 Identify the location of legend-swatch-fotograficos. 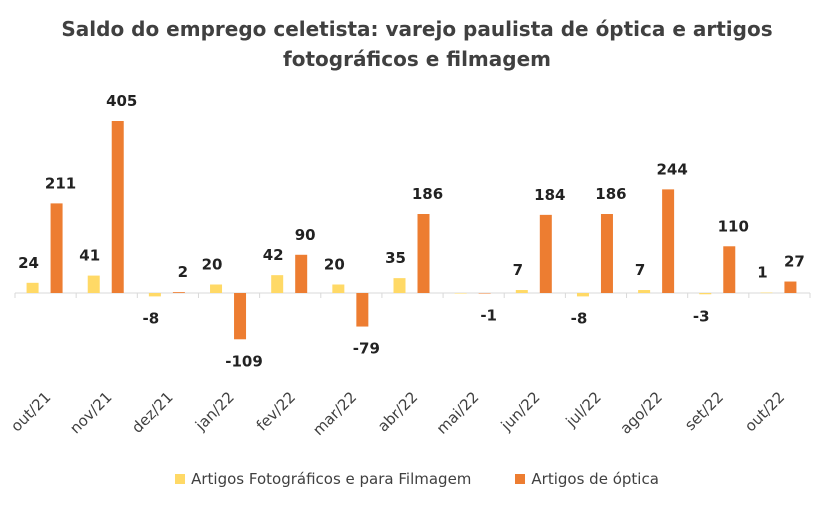
(180, 479).